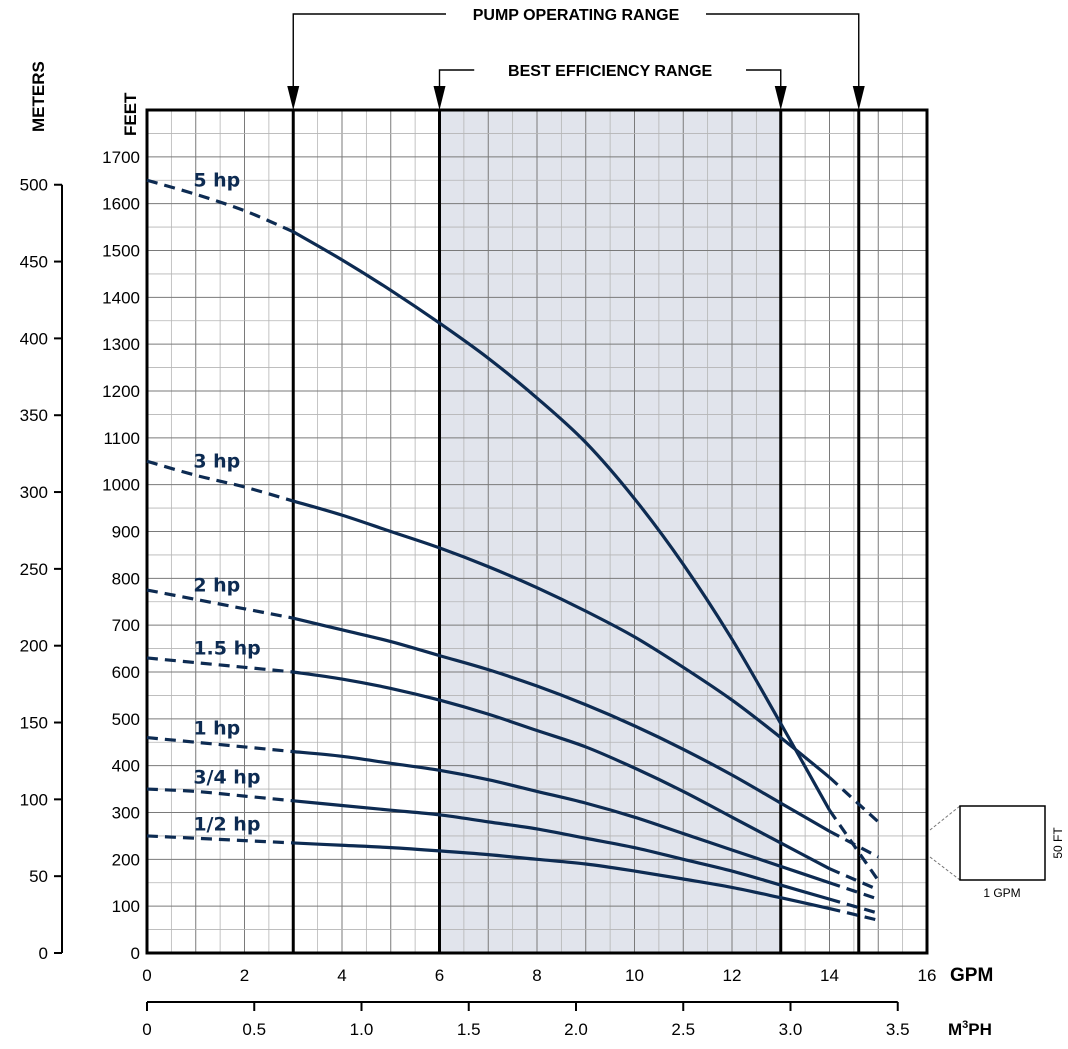  What do you see at coordinates (38, 876) in the screenshot?
I see `y2-tick-label: 50` at bounding box center [38, 876].